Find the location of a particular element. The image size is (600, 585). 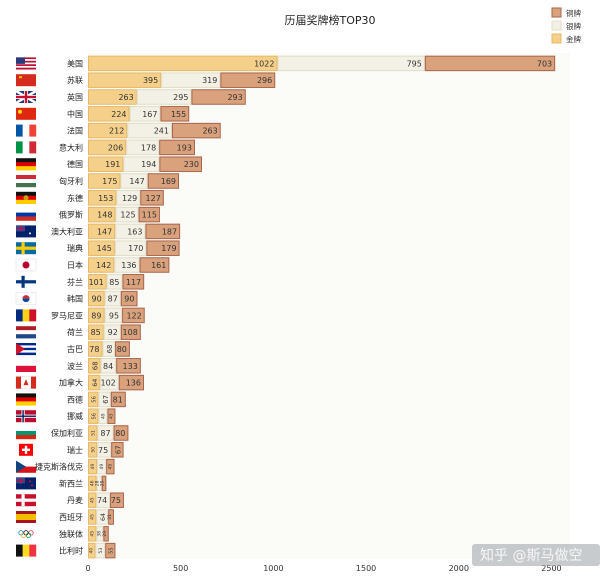

flag-column is located at coordinates (26, 307).